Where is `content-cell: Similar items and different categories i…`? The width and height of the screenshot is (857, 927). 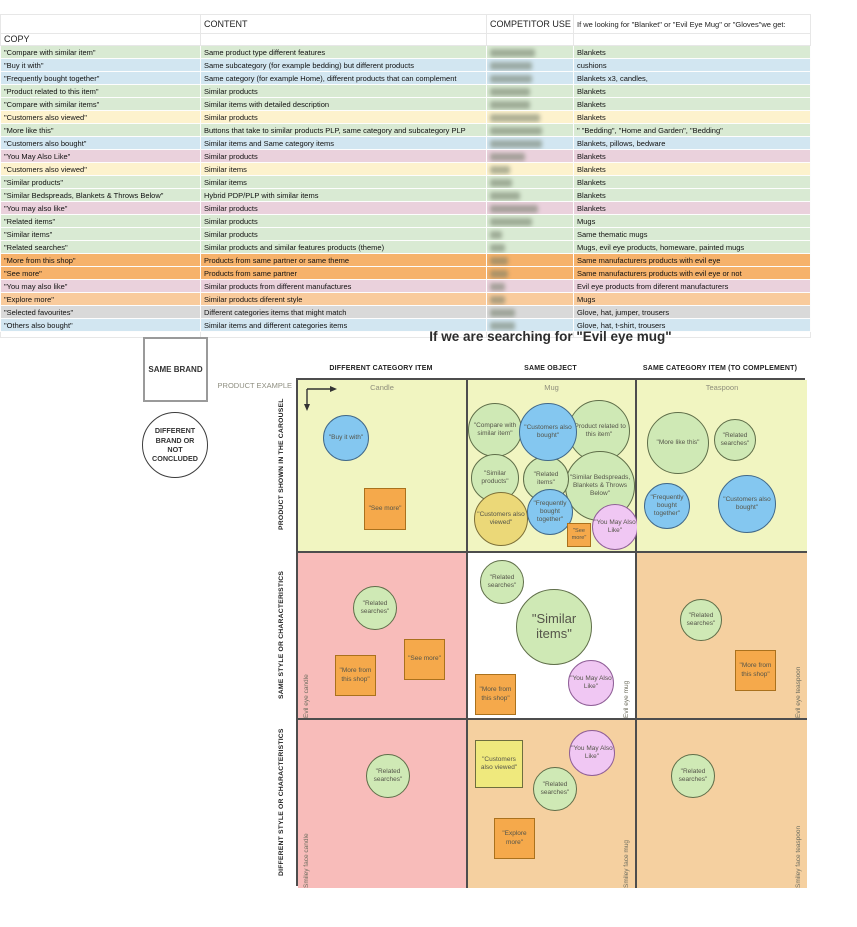 content-cell: Similar items and different categories i… is located at coordinates (343, 325).